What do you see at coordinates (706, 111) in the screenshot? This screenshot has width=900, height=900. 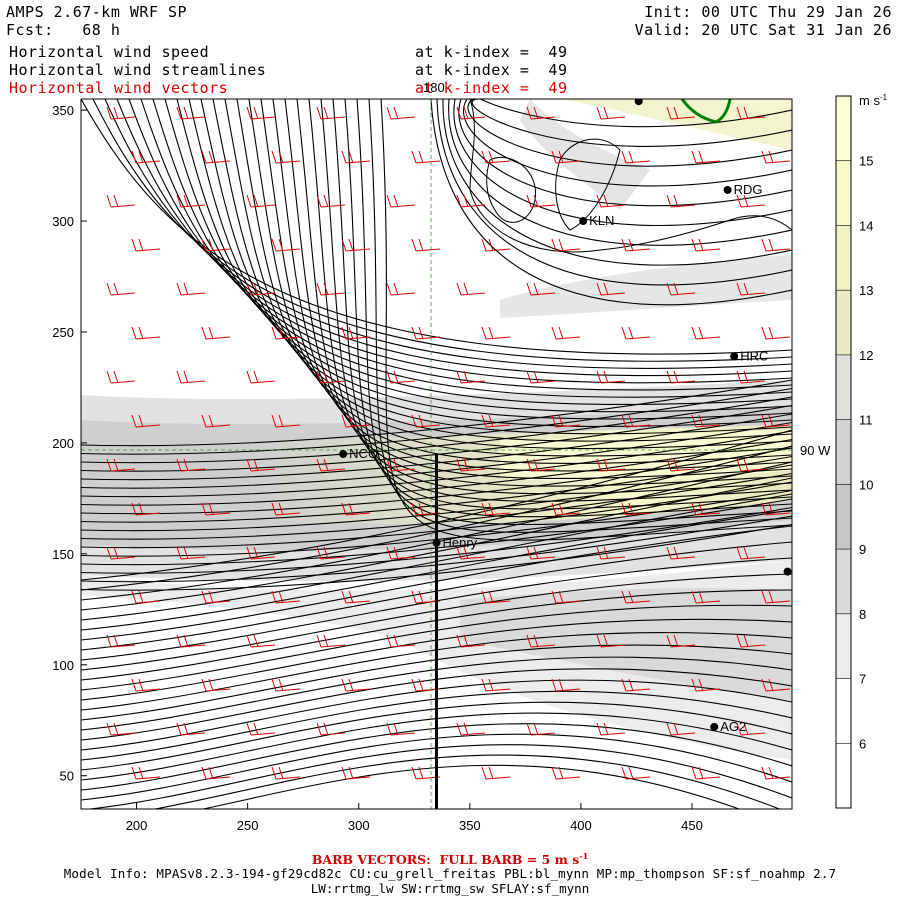 I see `coast-highlight` at bounding box center [706, 111].